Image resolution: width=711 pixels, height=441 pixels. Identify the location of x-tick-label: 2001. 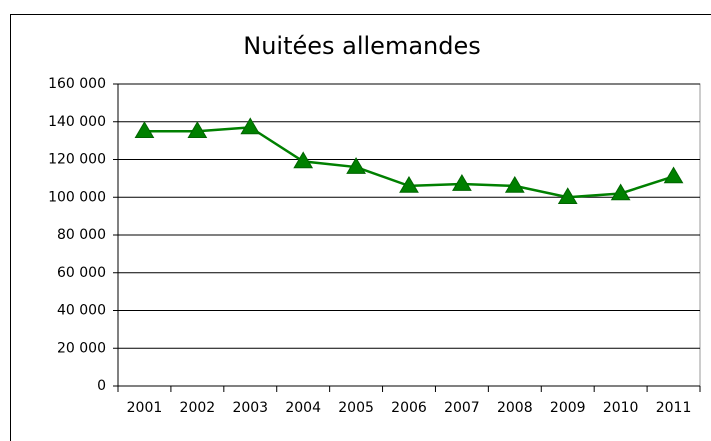
(145, 408).